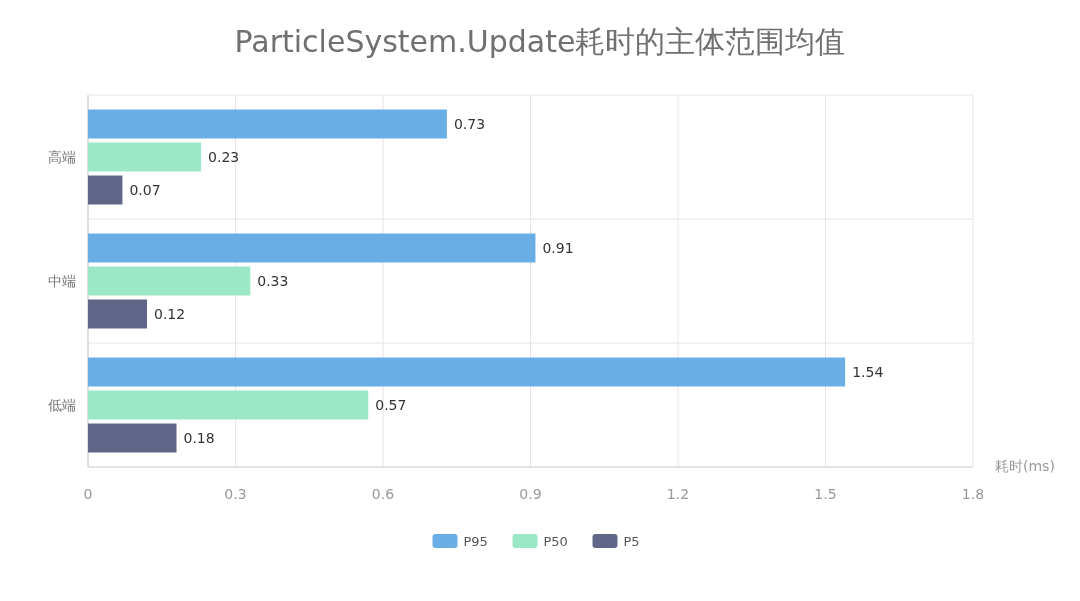 This screenshot has height=601, width=1080. Describe the element at coordinates (235, 494) in the screenshot. I see `xtick: 0.3` at that location.